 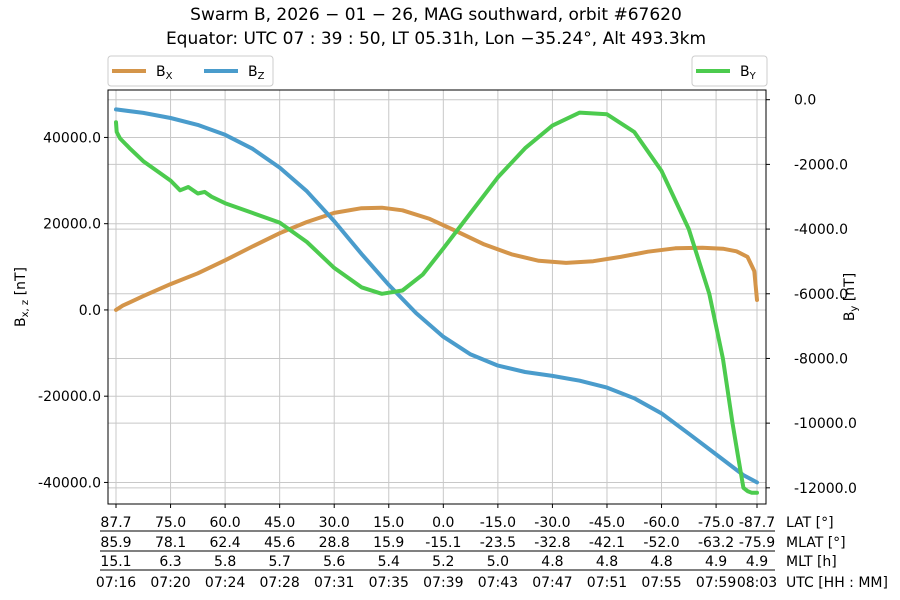 What do you see at coordinates (280, 562) in the screenshot?
I see `x-row-value: 5.7` at bounding box center [280, 562].